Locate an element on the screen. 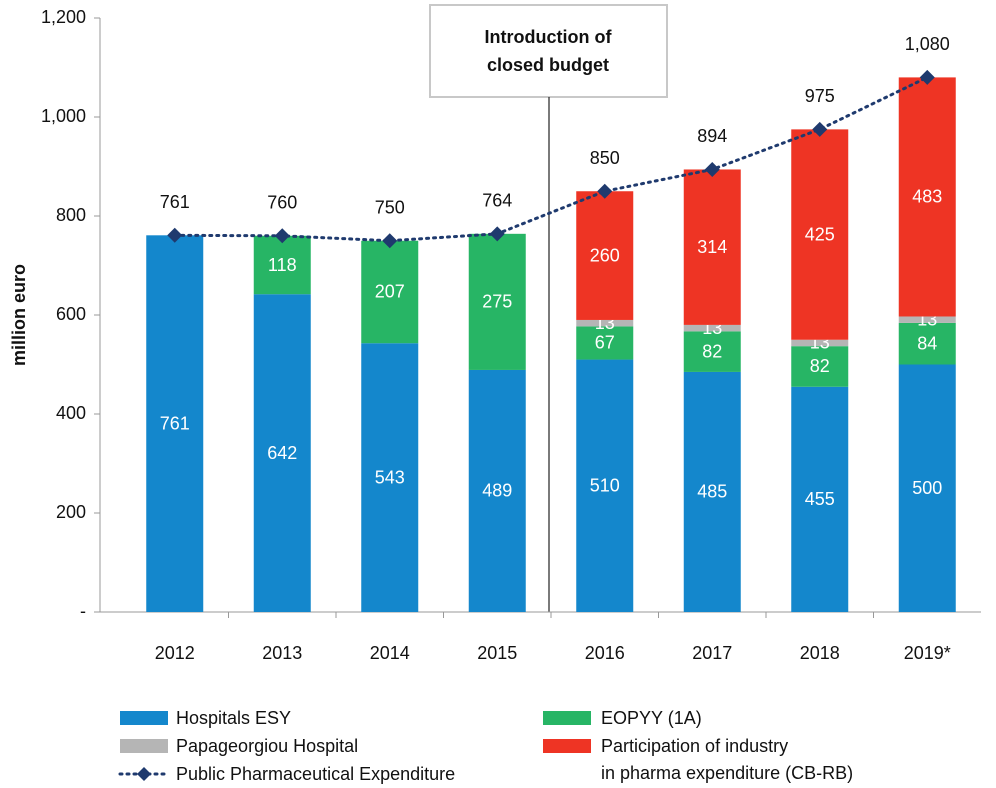 The height and width of the screenshot is (788, 996). data-label: 485 is located at coordinates (712, 492).